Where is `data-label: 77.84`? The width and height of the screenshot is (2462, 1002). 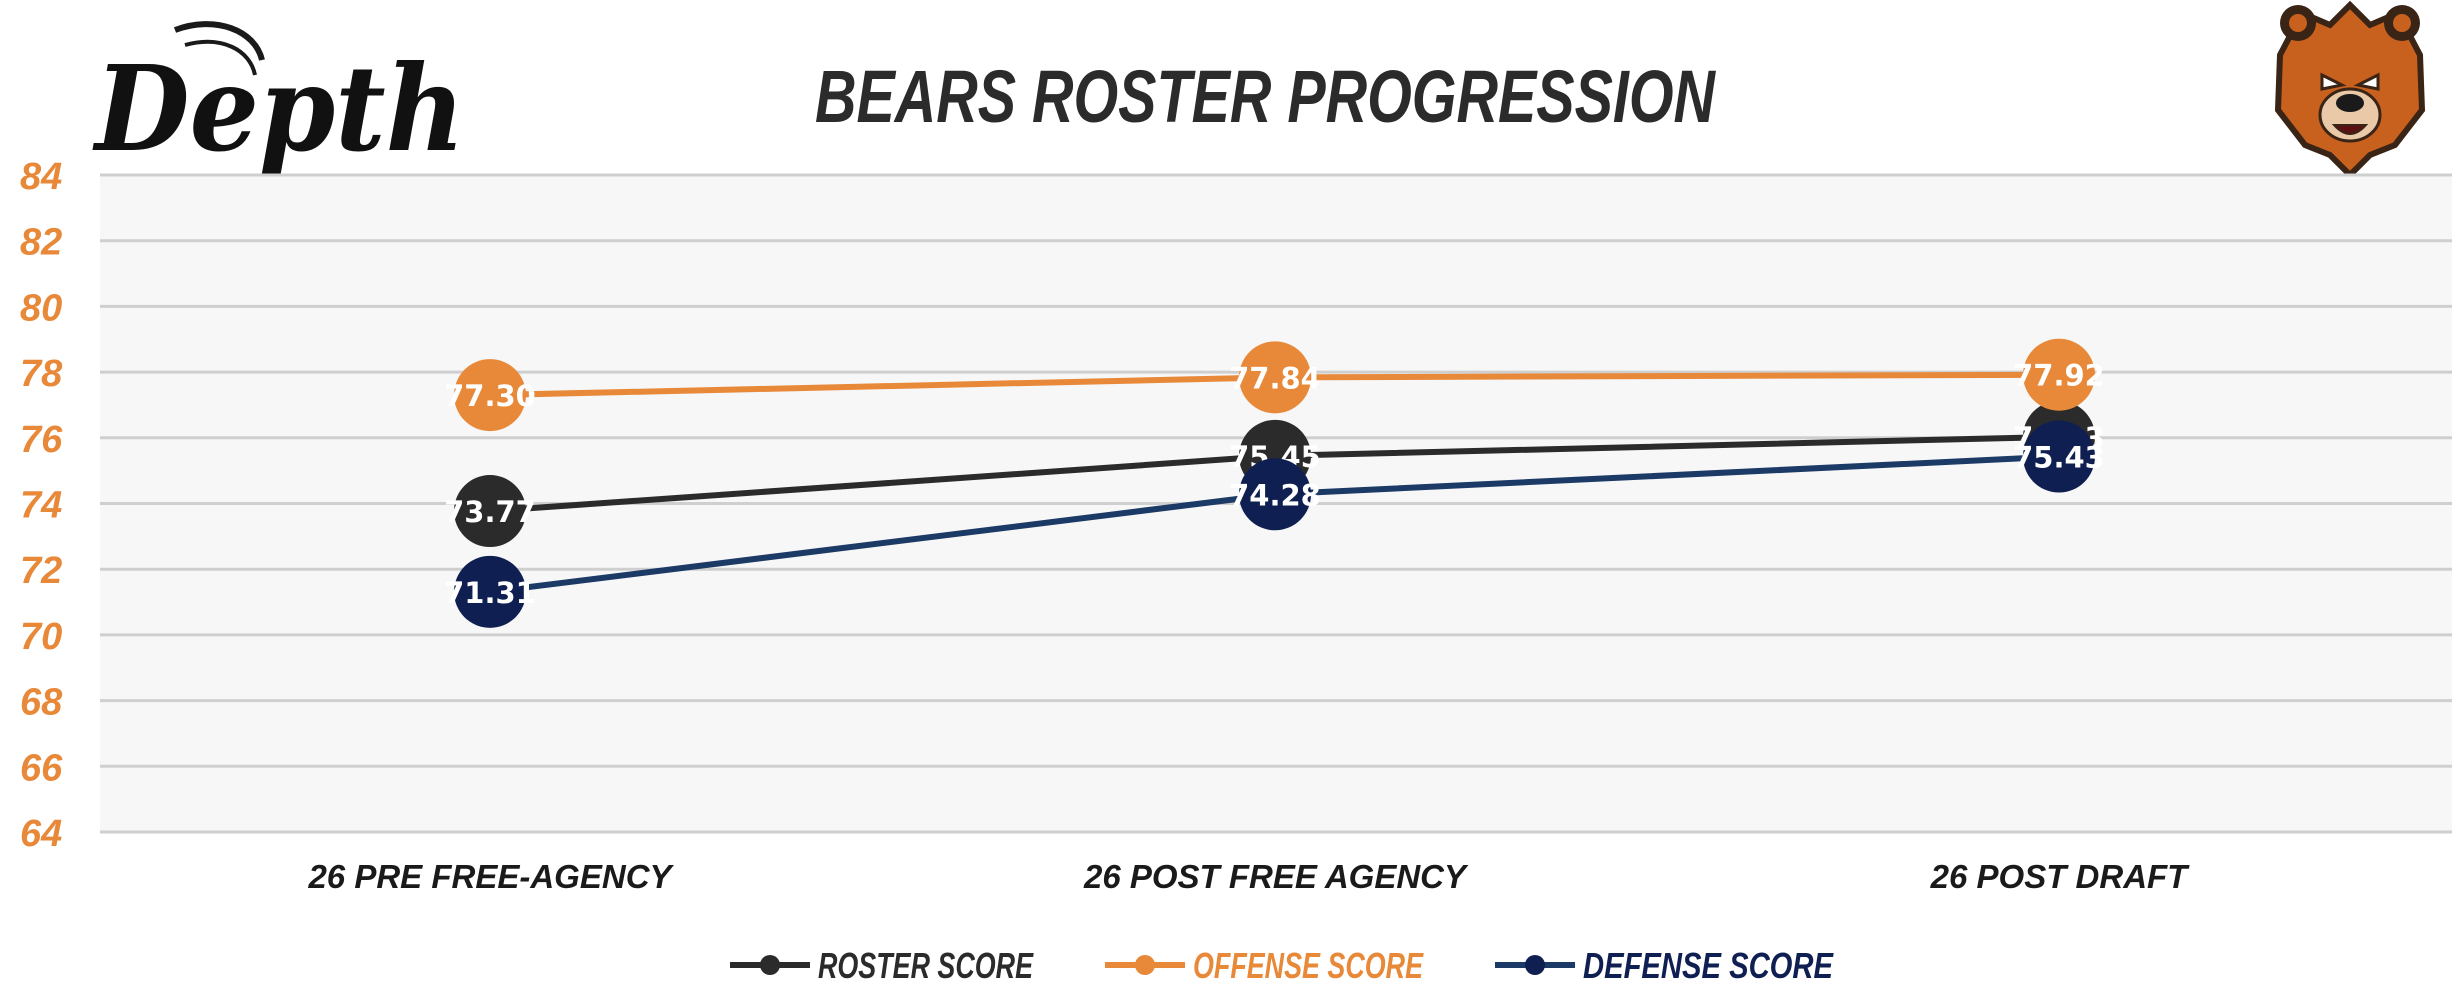 data-label: 77.84 is located at coordinates (1275, 378).